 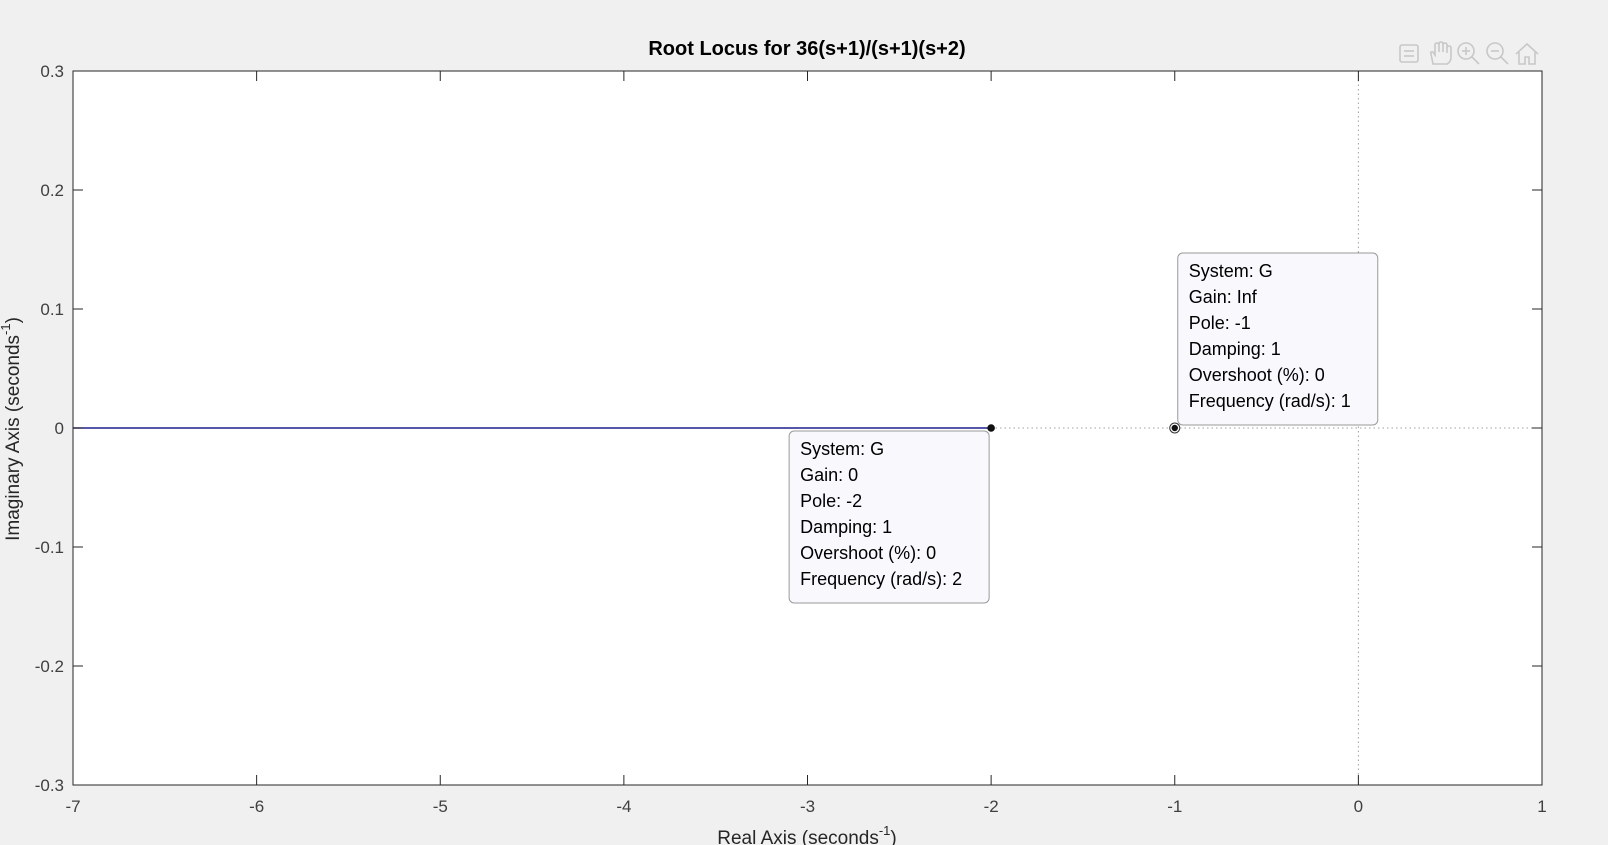 What do you see at coordinates (798, 836) in the screenshot?
I see `x-axis-label-text: Real Axis (seconds` at bounding box center [798, 836].